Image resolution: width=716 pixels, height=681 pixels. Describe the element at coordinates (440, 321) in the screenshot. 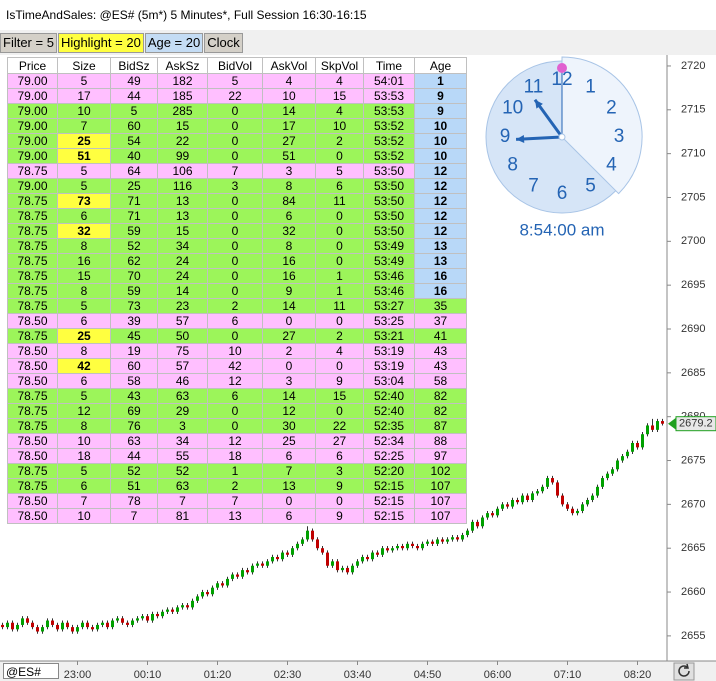

I see `cell: 37` at that location.